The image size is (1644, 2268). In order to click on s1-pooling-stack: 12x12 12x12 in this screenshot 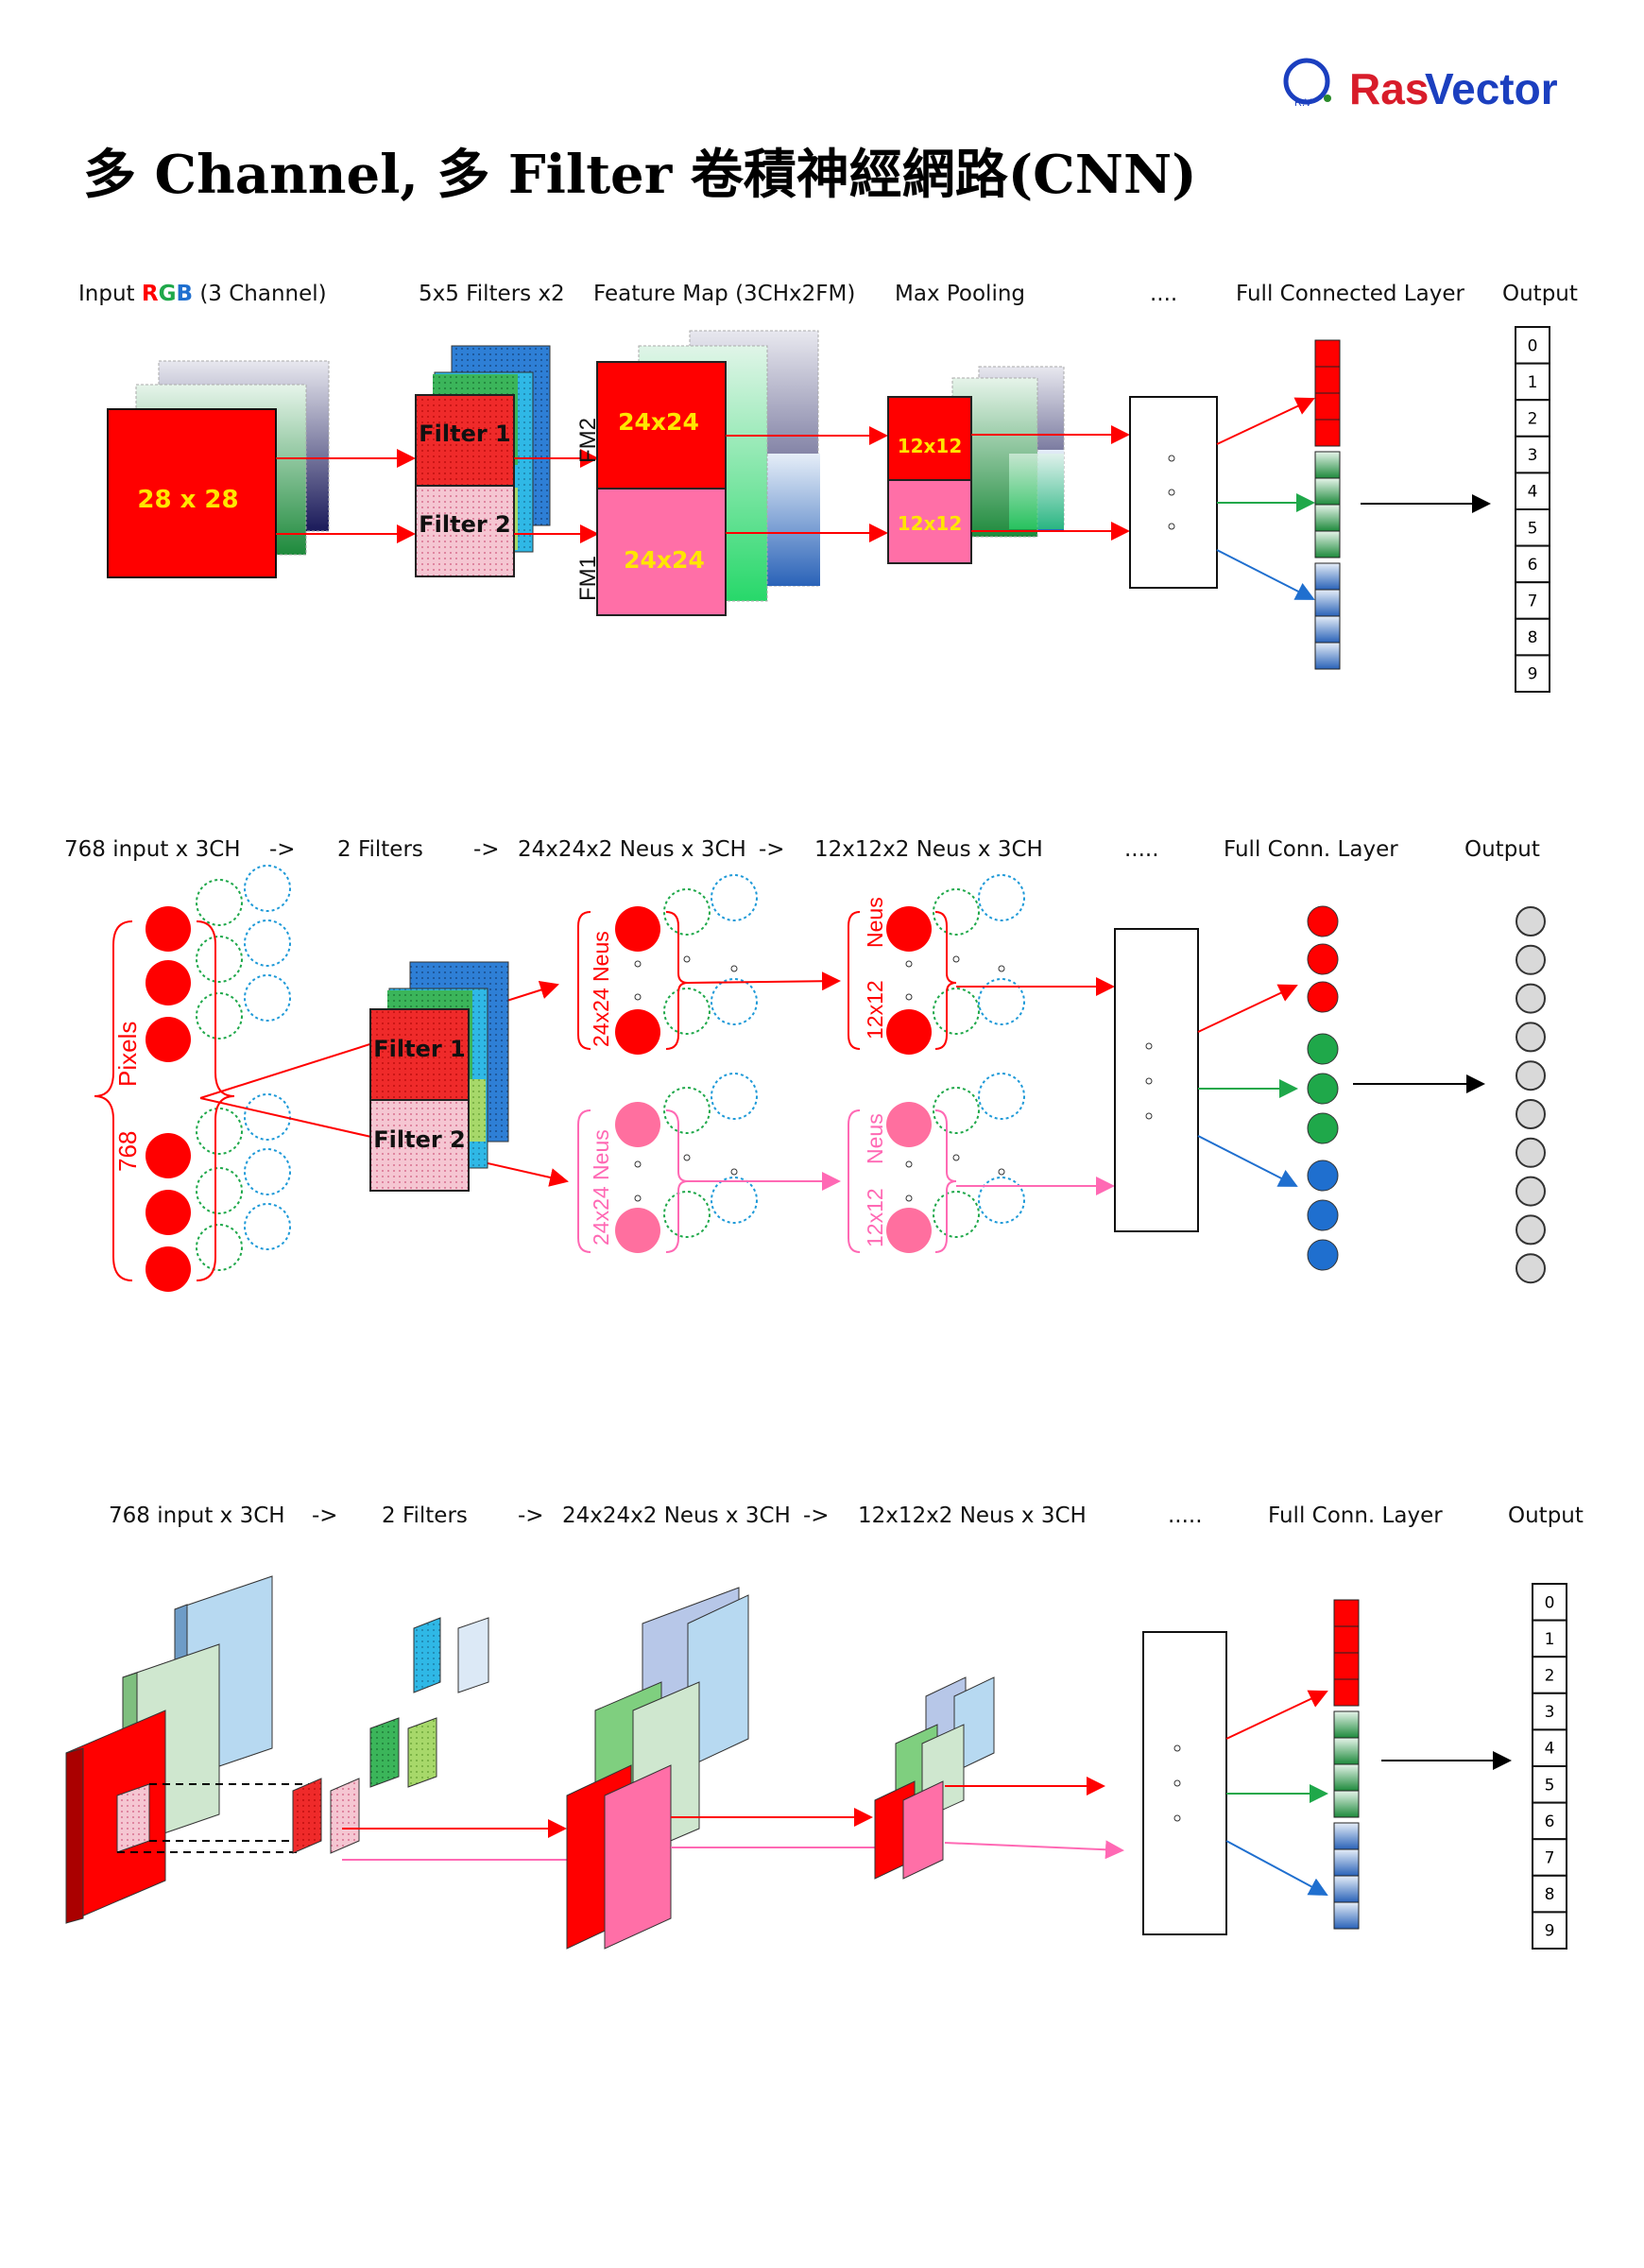, I will do `click(976, 465)`.